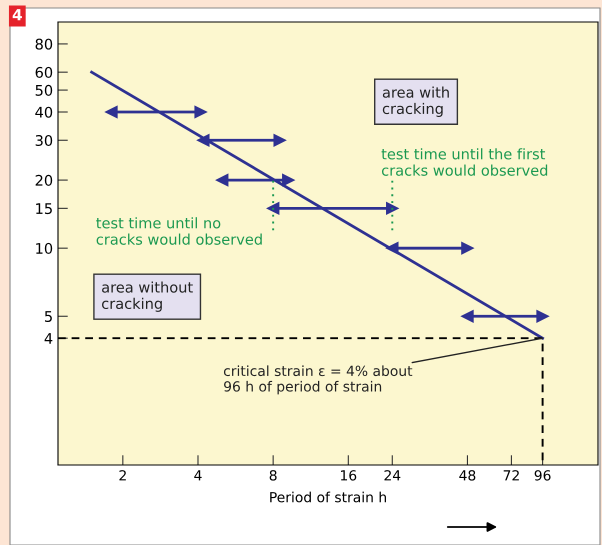 This screenshot has width=602, height=545. I want to click on annotation: area without cracking, so click(147, 296).